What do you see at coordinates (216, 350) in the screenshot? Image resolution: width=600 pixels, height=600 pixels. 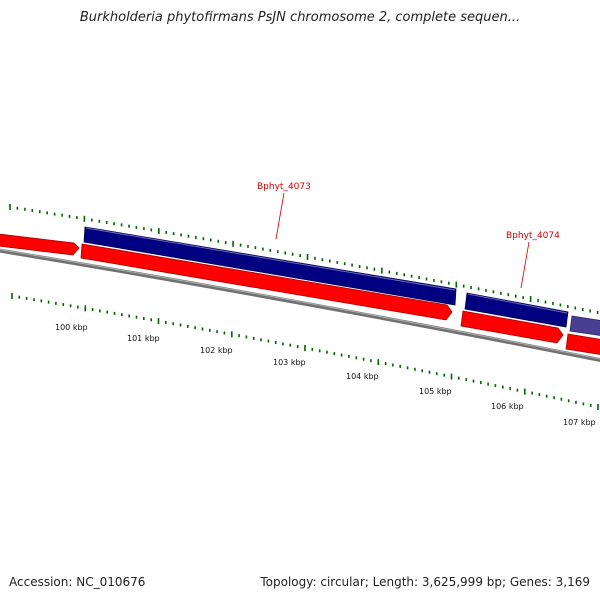 I see `scale-label-102kbp: 102 kbp` at bounding box center [216, 350].